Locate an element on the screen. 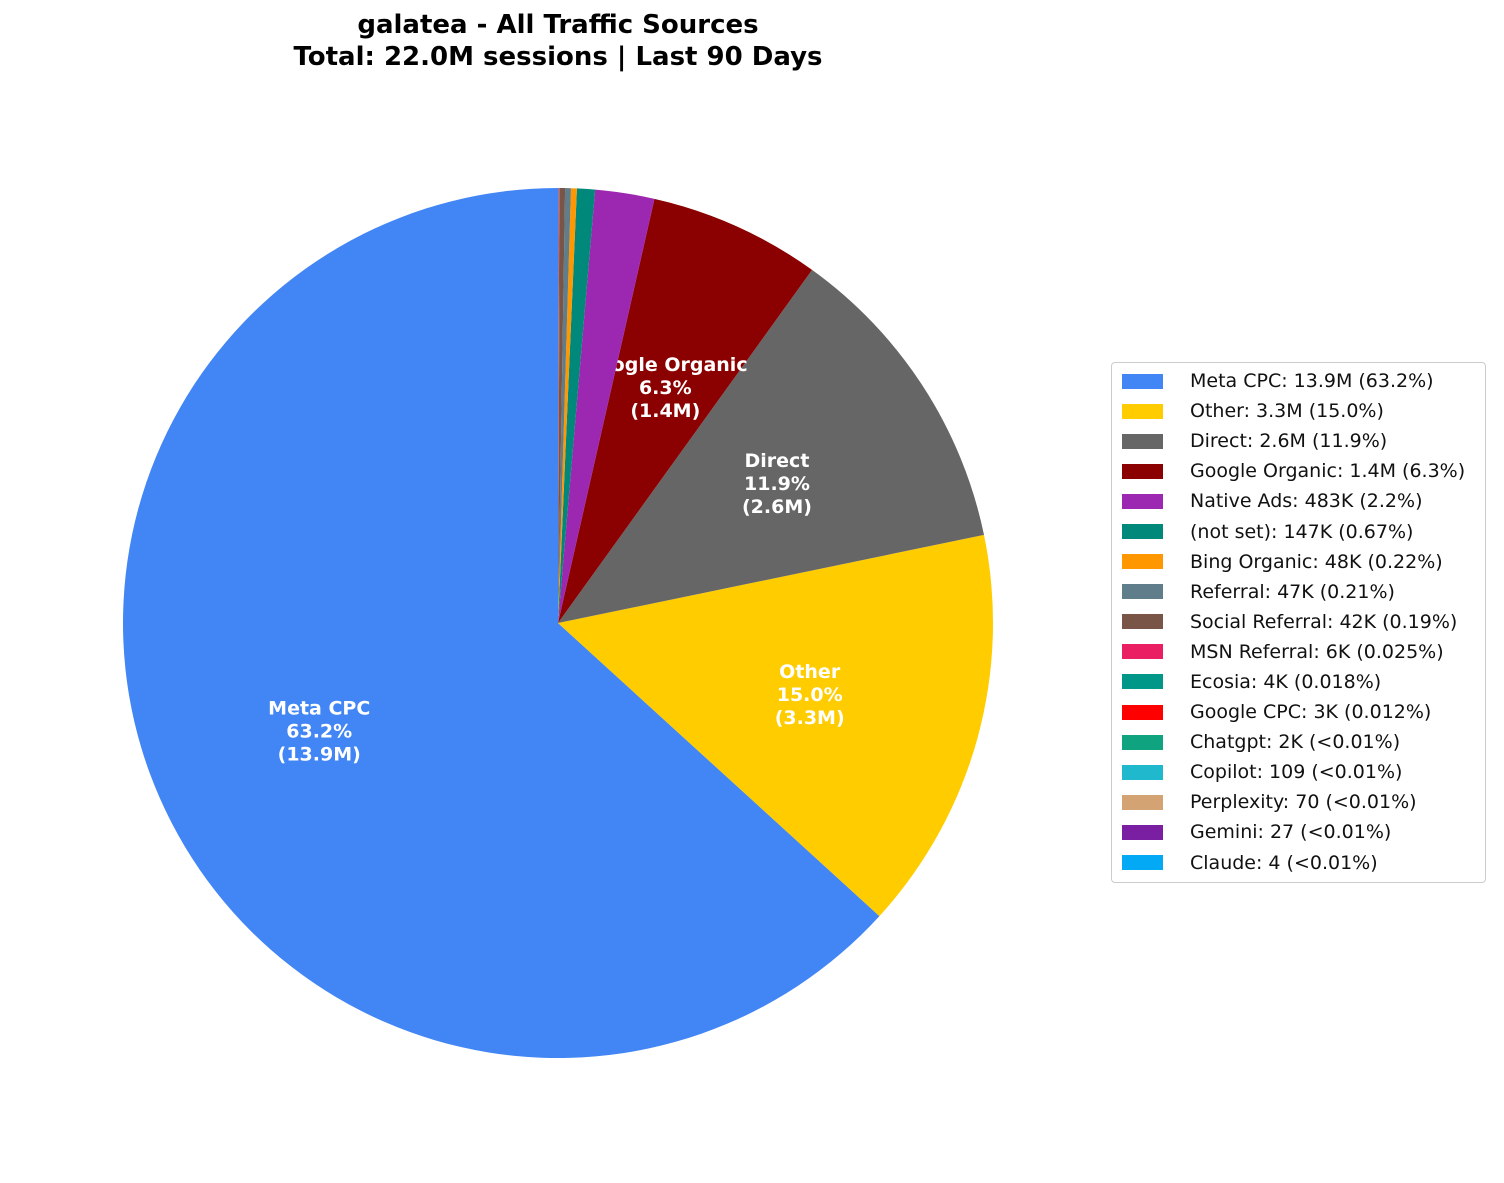  legend-item: Direct: 2.6M (11.9%) is located at coordinates (1298, 441).